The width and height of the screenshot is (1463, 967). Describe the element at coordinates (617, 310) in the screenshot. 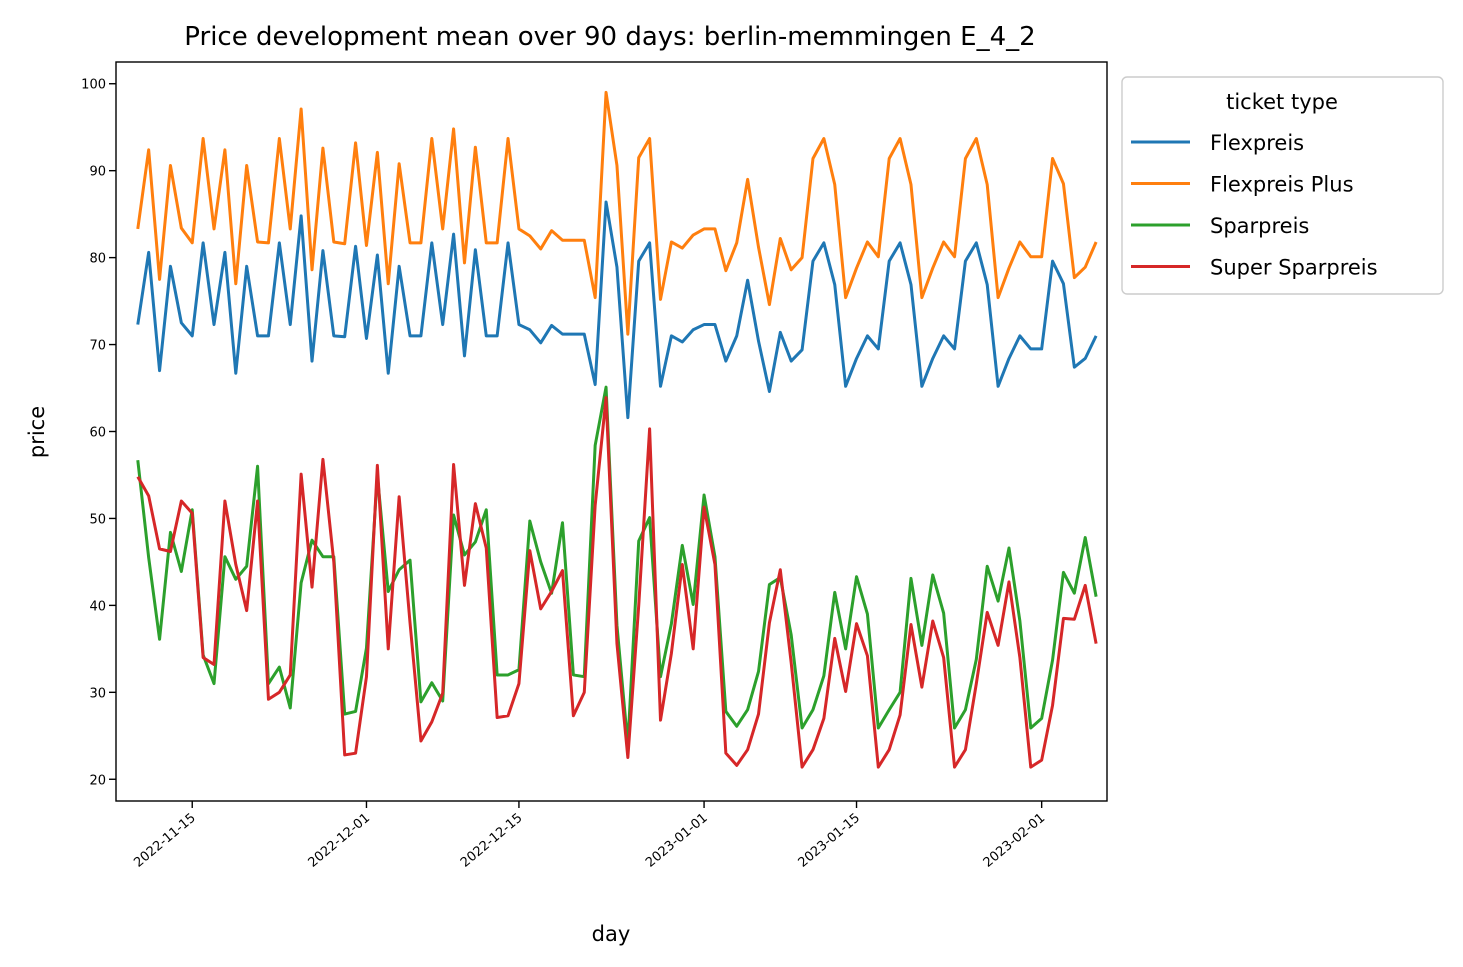

I see `series-line-flexpreis` at that location.